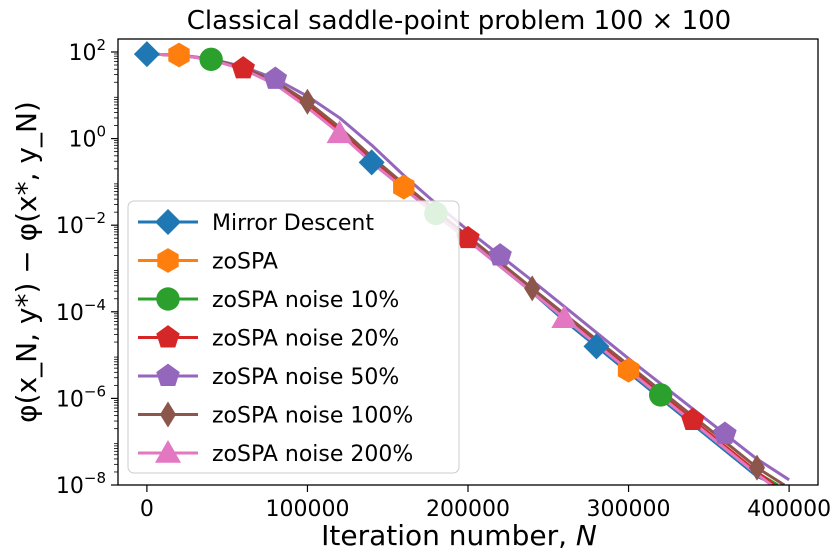 This screenshot has width=831, height=560. I want to click on x-axis-label: Iteration number, N, so click(459, 535).